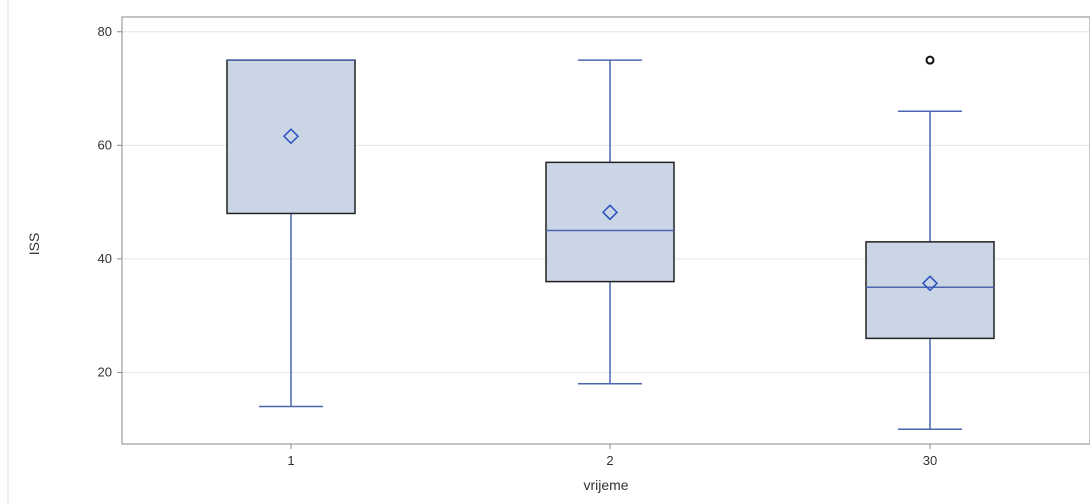  Describe the element at coordinates (105, 144) in the screenshot. I see `y-tick-label-60: 60` at that location.